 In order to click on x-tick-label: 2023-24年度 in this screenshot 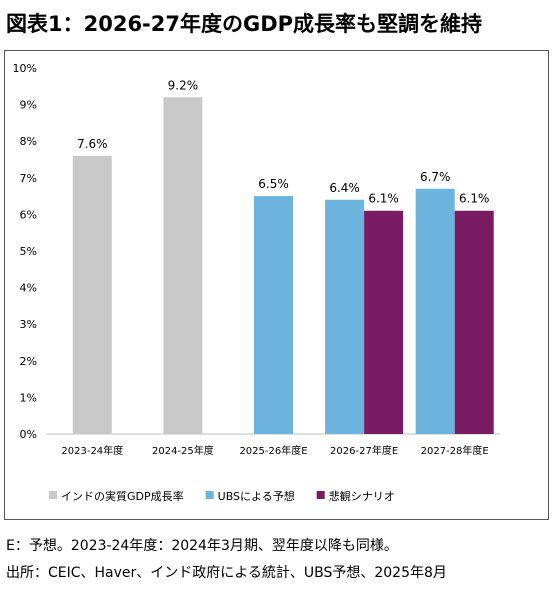, I will do `click(92, 450)`.